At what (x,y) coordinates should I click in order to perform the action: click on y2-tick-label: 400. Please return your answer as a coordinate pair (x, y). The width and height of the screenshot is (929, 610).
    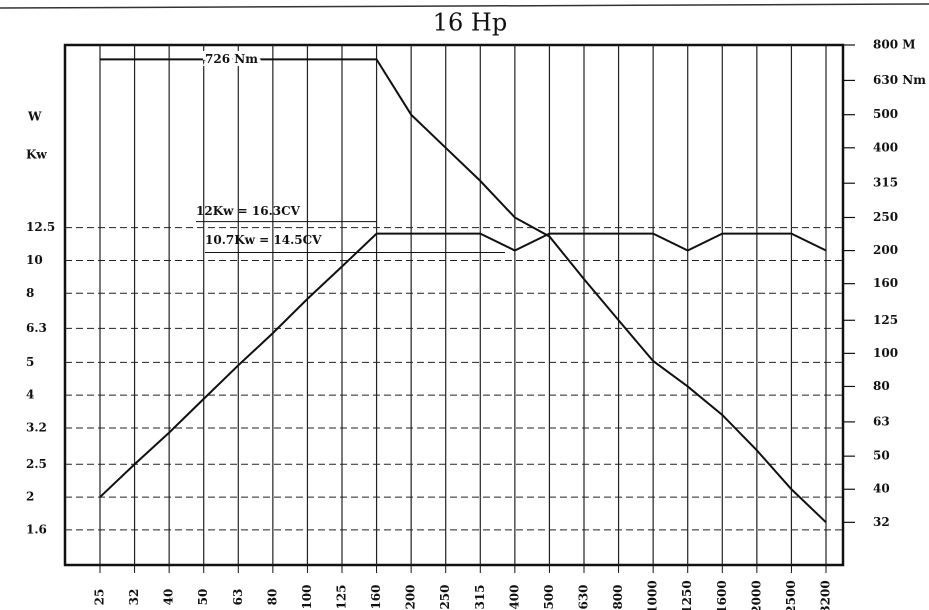
    Looking at the image, I should click on (885, 147).